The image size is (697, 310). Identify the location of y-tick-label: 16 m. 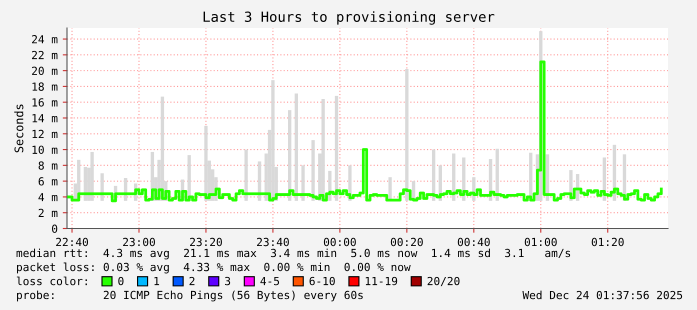
(45, 102).